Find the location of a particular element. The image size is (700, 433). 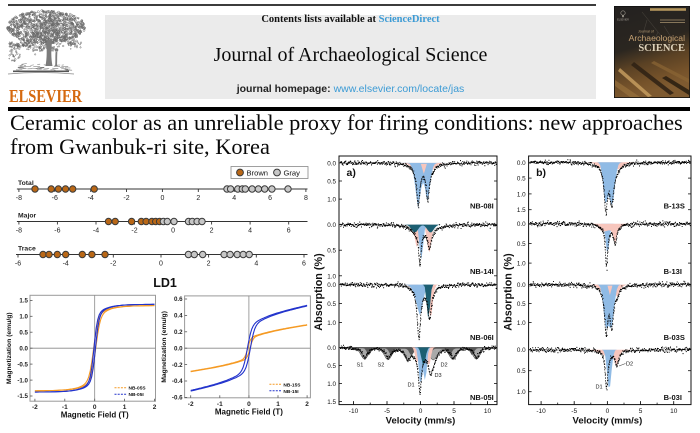

svg-text: Brown is located at coordinates (258, 173).